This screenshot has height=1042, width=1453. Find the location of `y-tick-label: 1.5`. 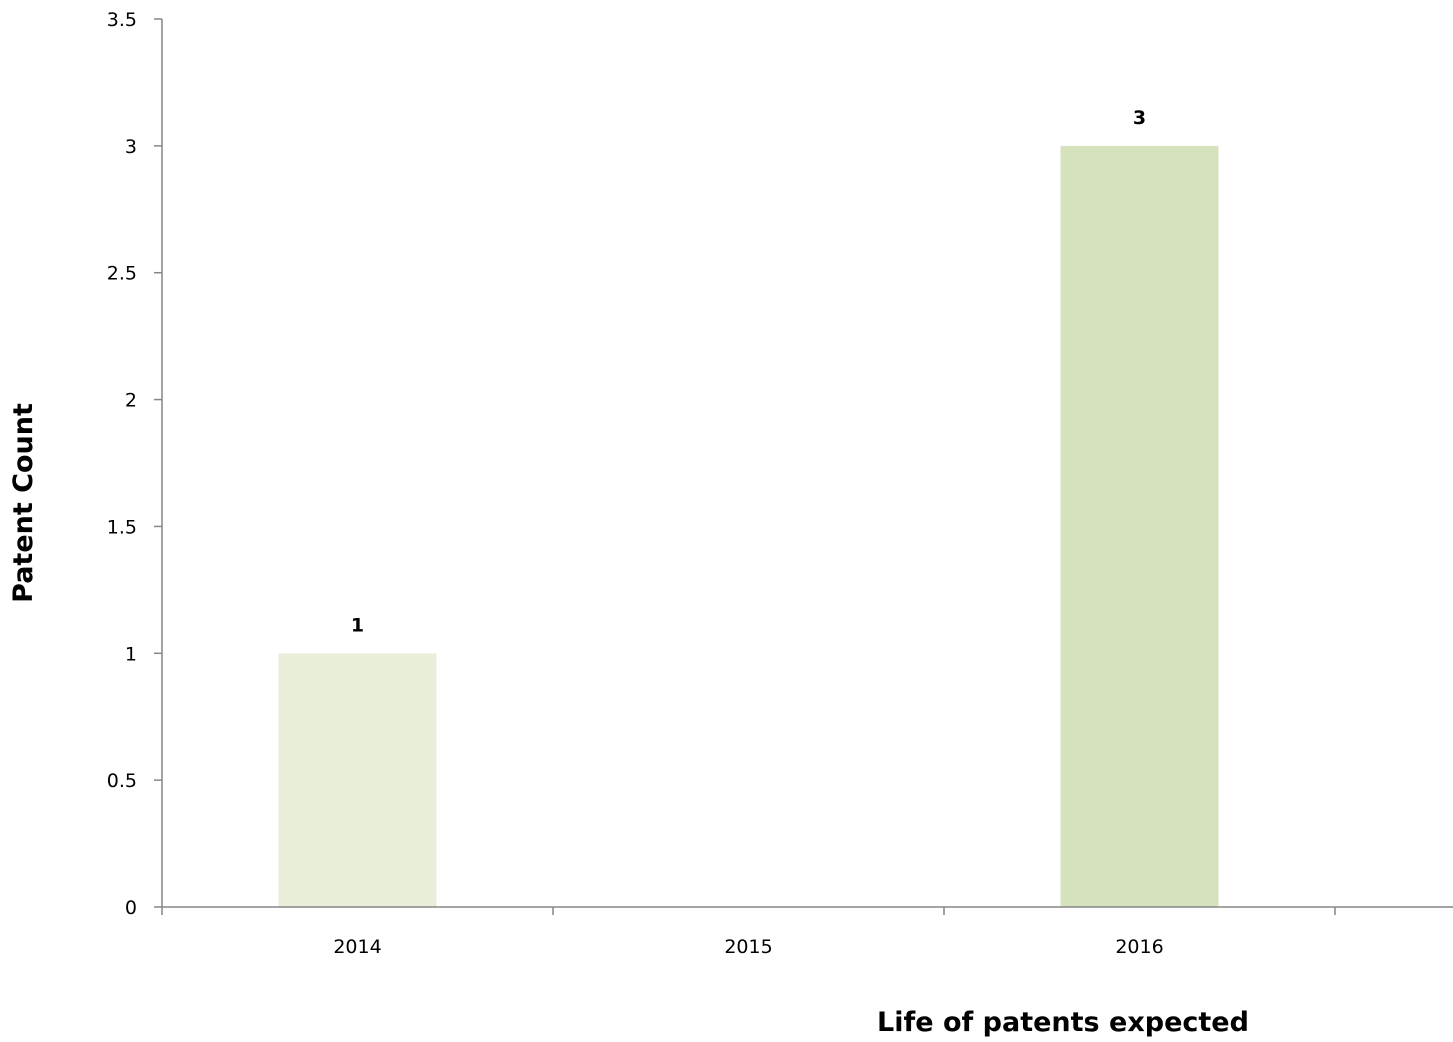

y-tick-label: 1.5 is located at coordinates (122, 527).